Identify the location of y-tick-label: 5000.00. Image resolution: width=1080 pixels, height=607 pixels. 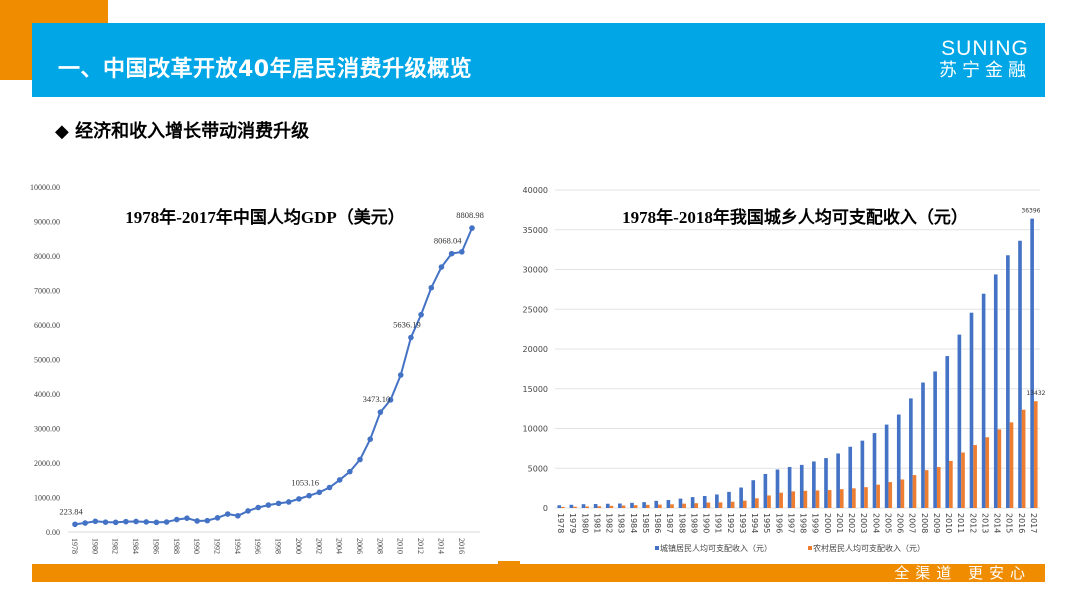
(47, 360).